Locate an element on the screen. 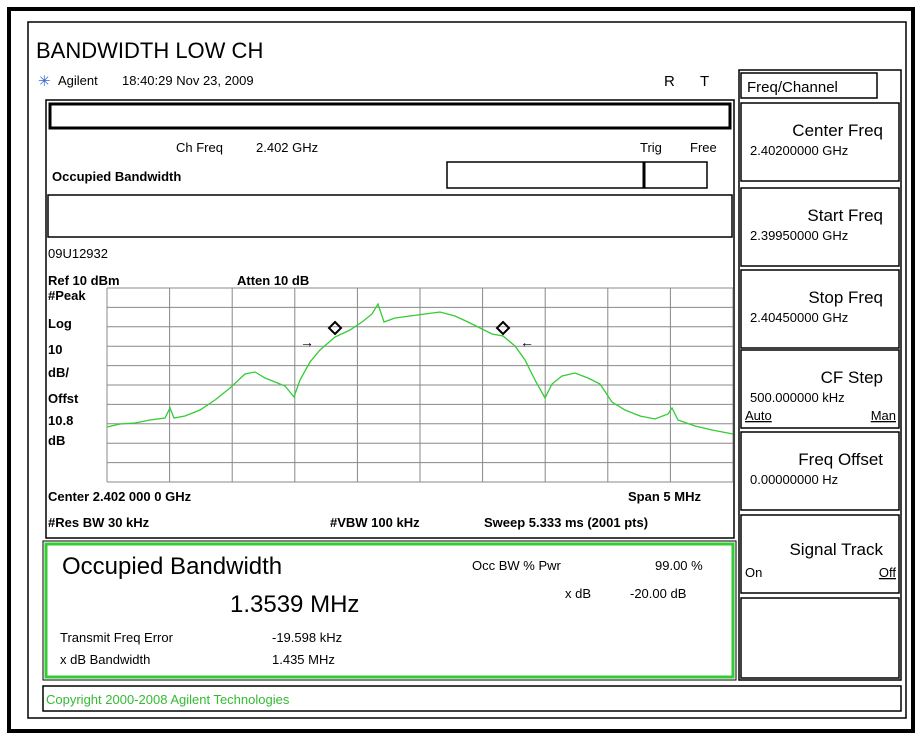  trace is located at coordinates (420, 368).